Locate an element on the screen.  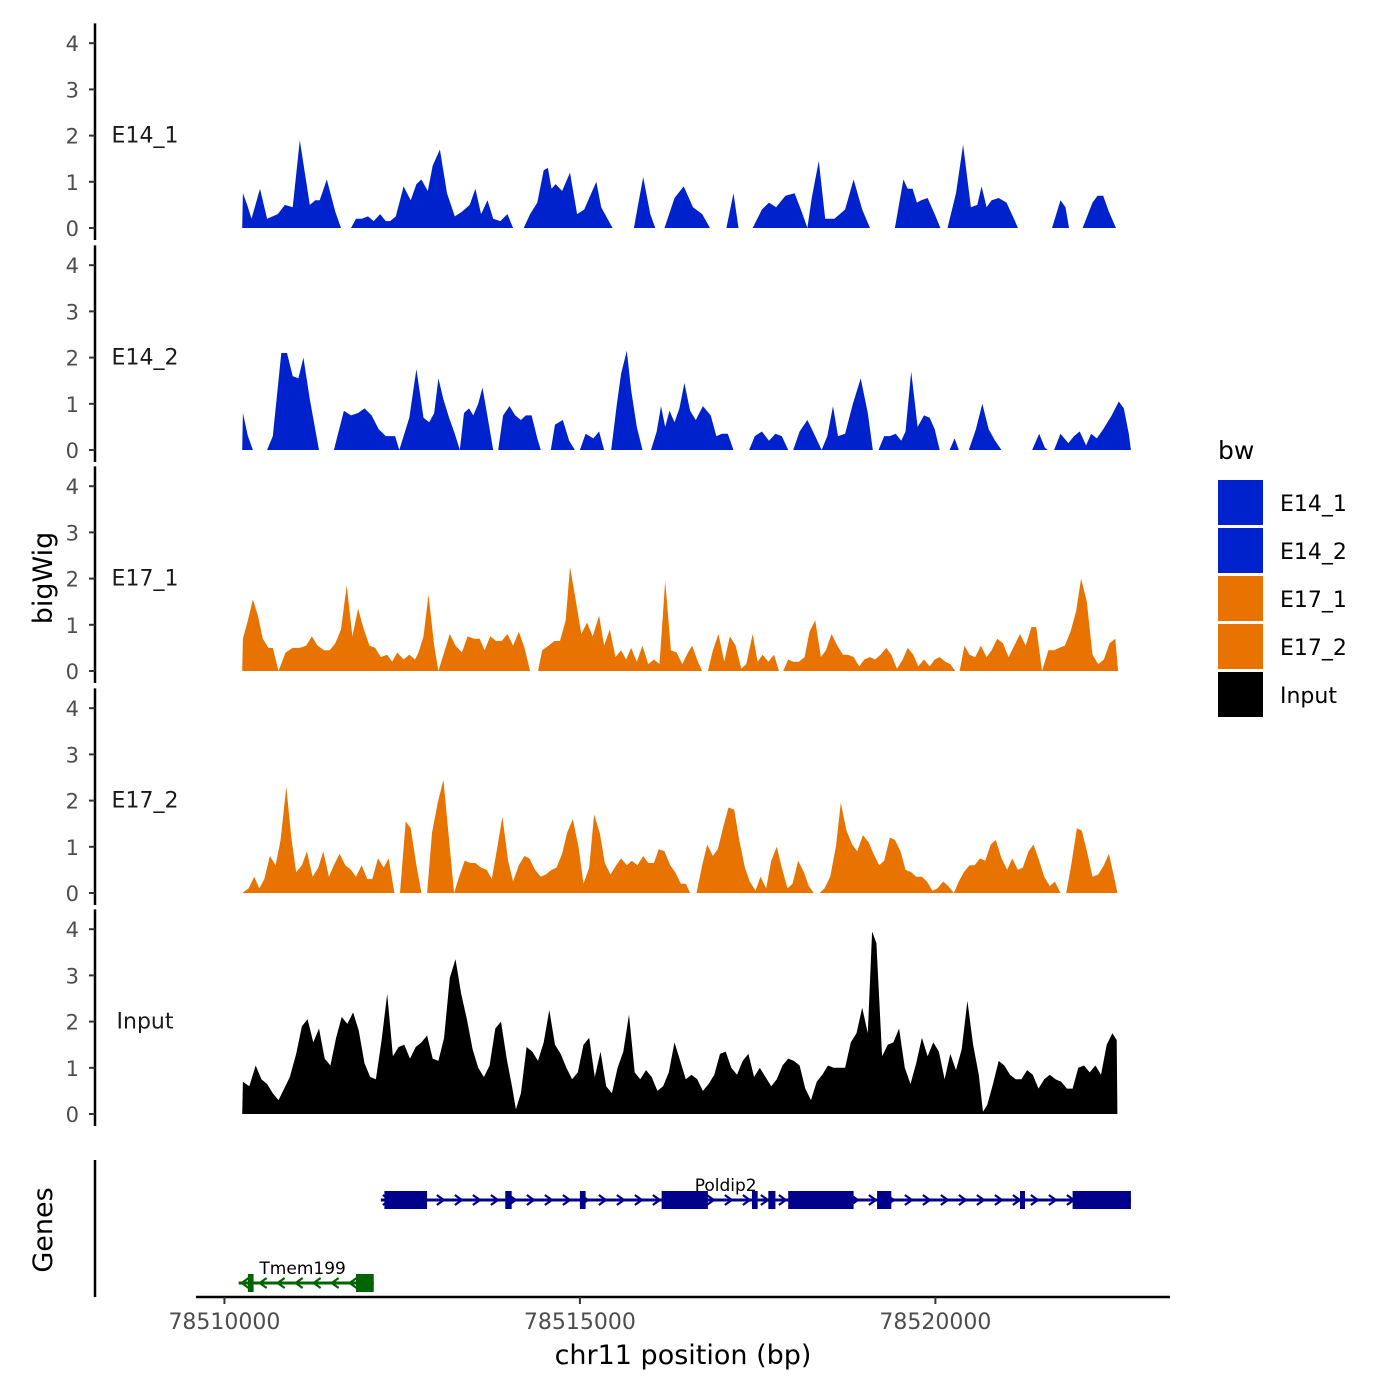
y-axis-title: bigWig is located at coordinates (43, 578).